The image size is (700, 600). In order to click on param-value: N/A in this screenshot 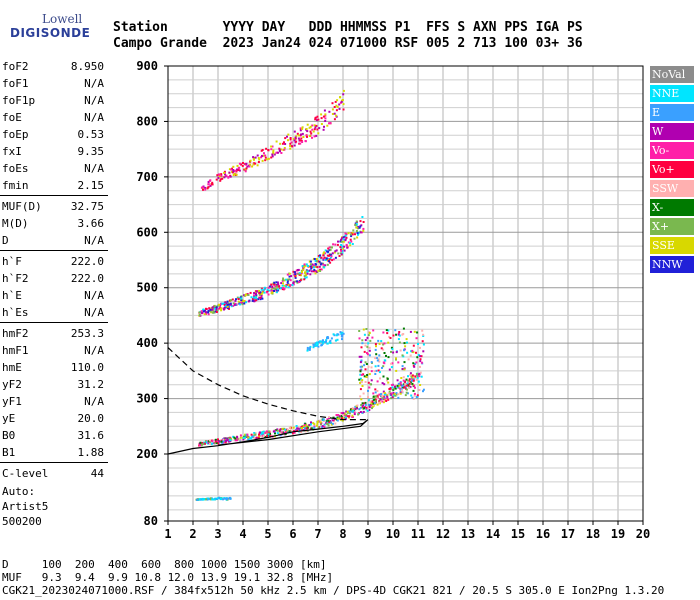, I will do `click(94, 312)`.